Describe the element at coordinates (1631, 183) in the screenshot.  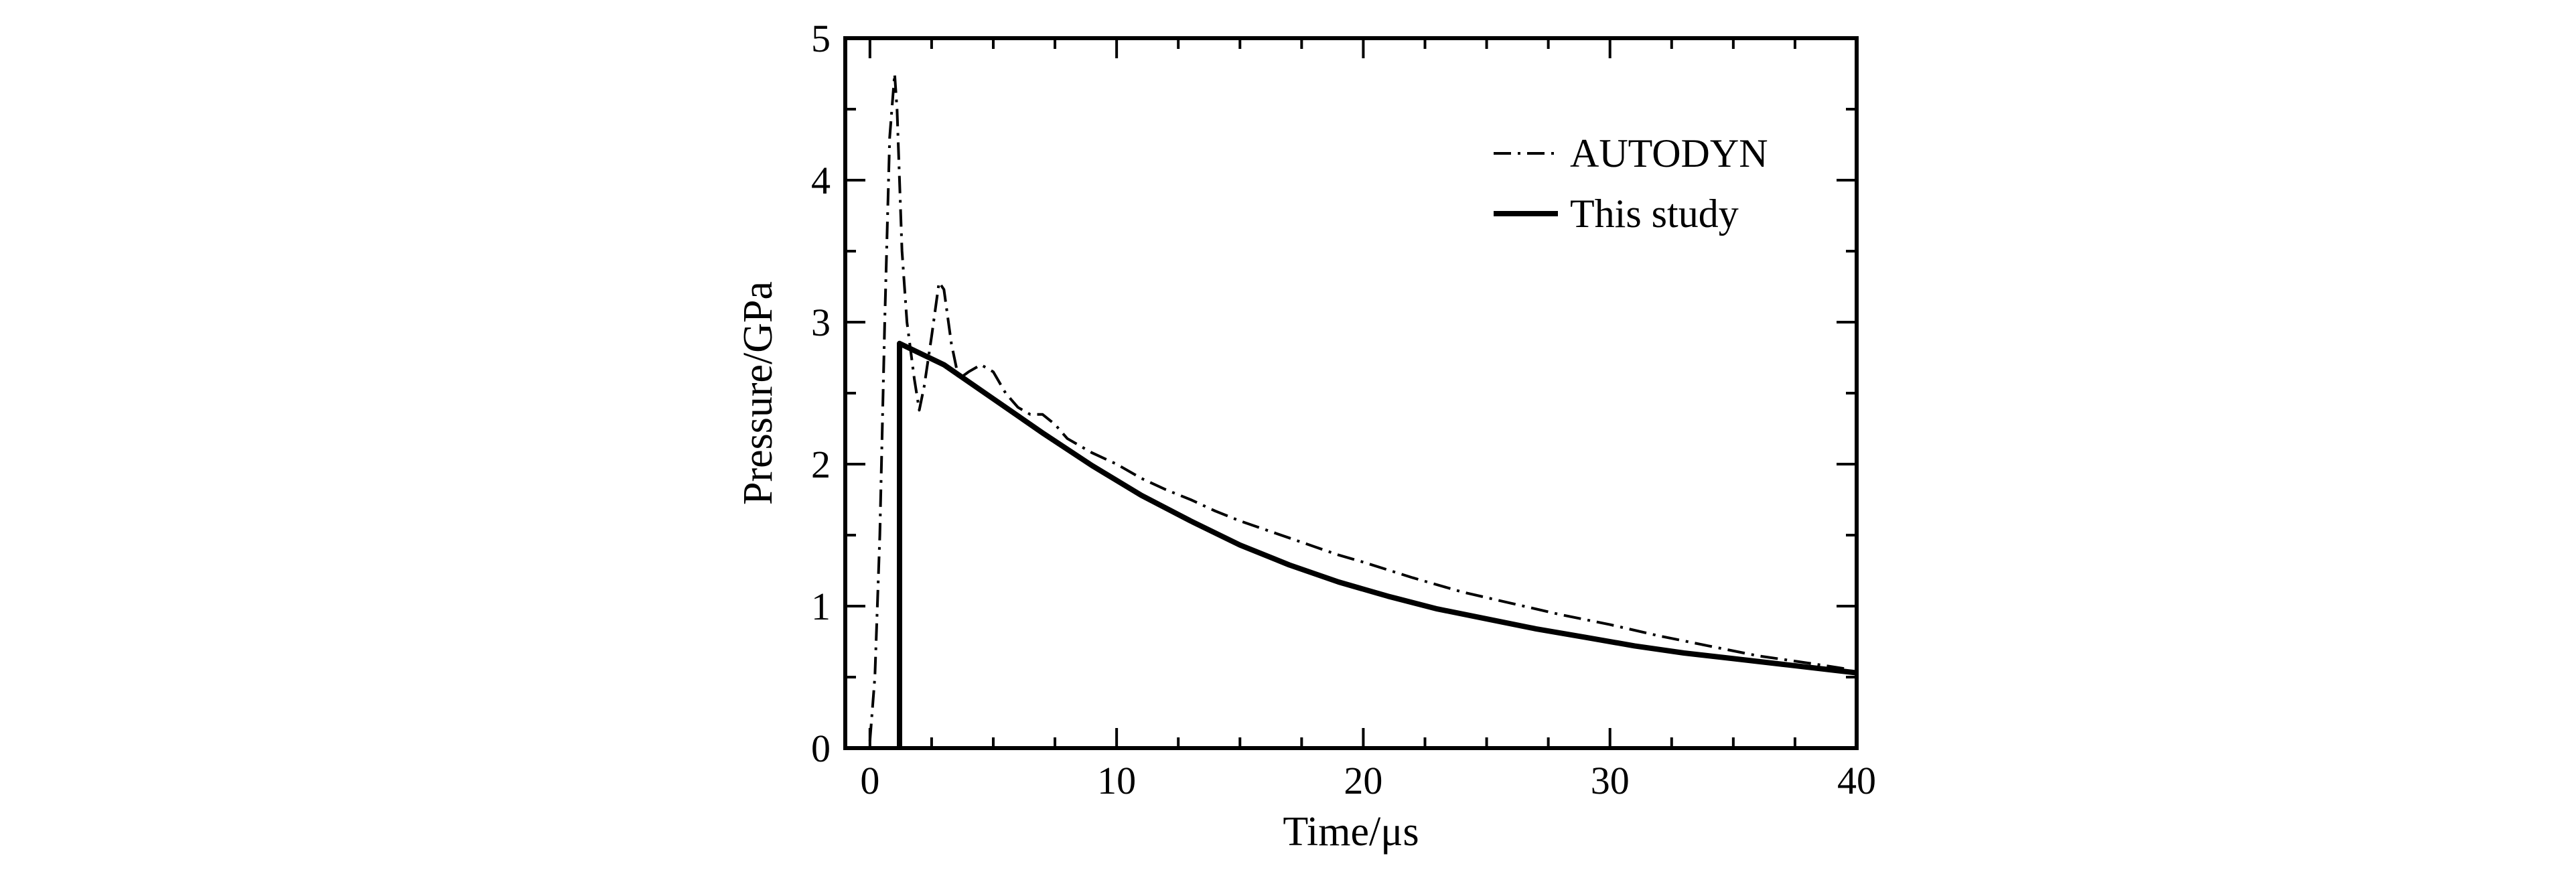
I see `legend: AUTODYN This study` at that location.